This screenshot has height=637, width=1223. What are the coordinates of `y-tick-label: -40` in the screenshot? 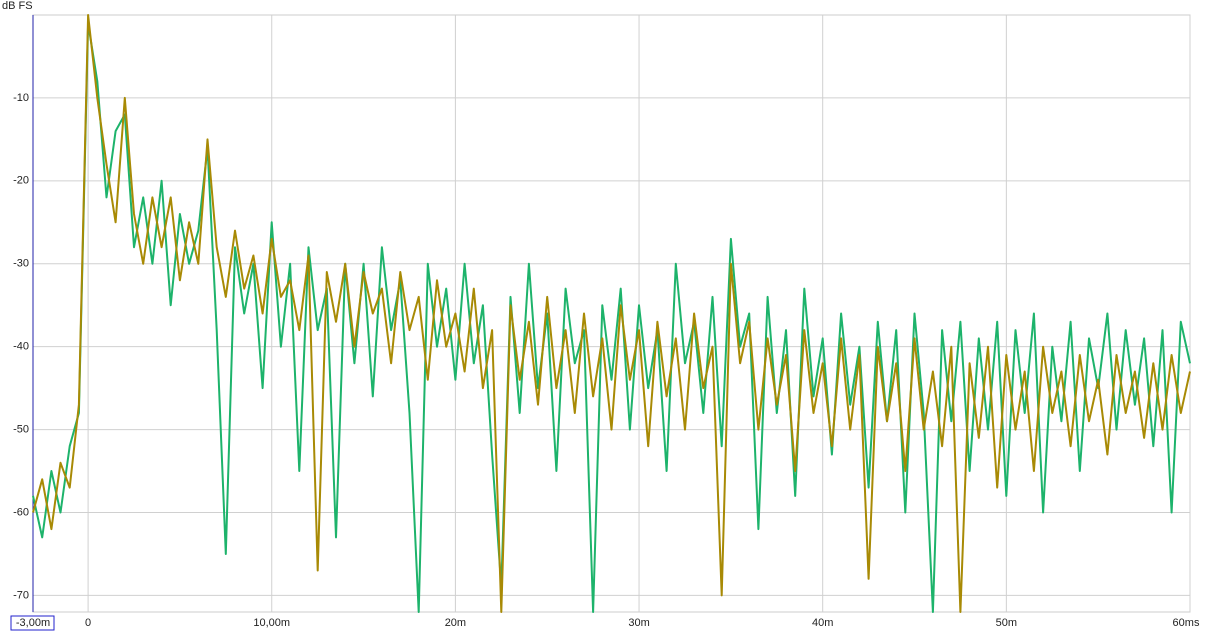 It's located at (21, 347).